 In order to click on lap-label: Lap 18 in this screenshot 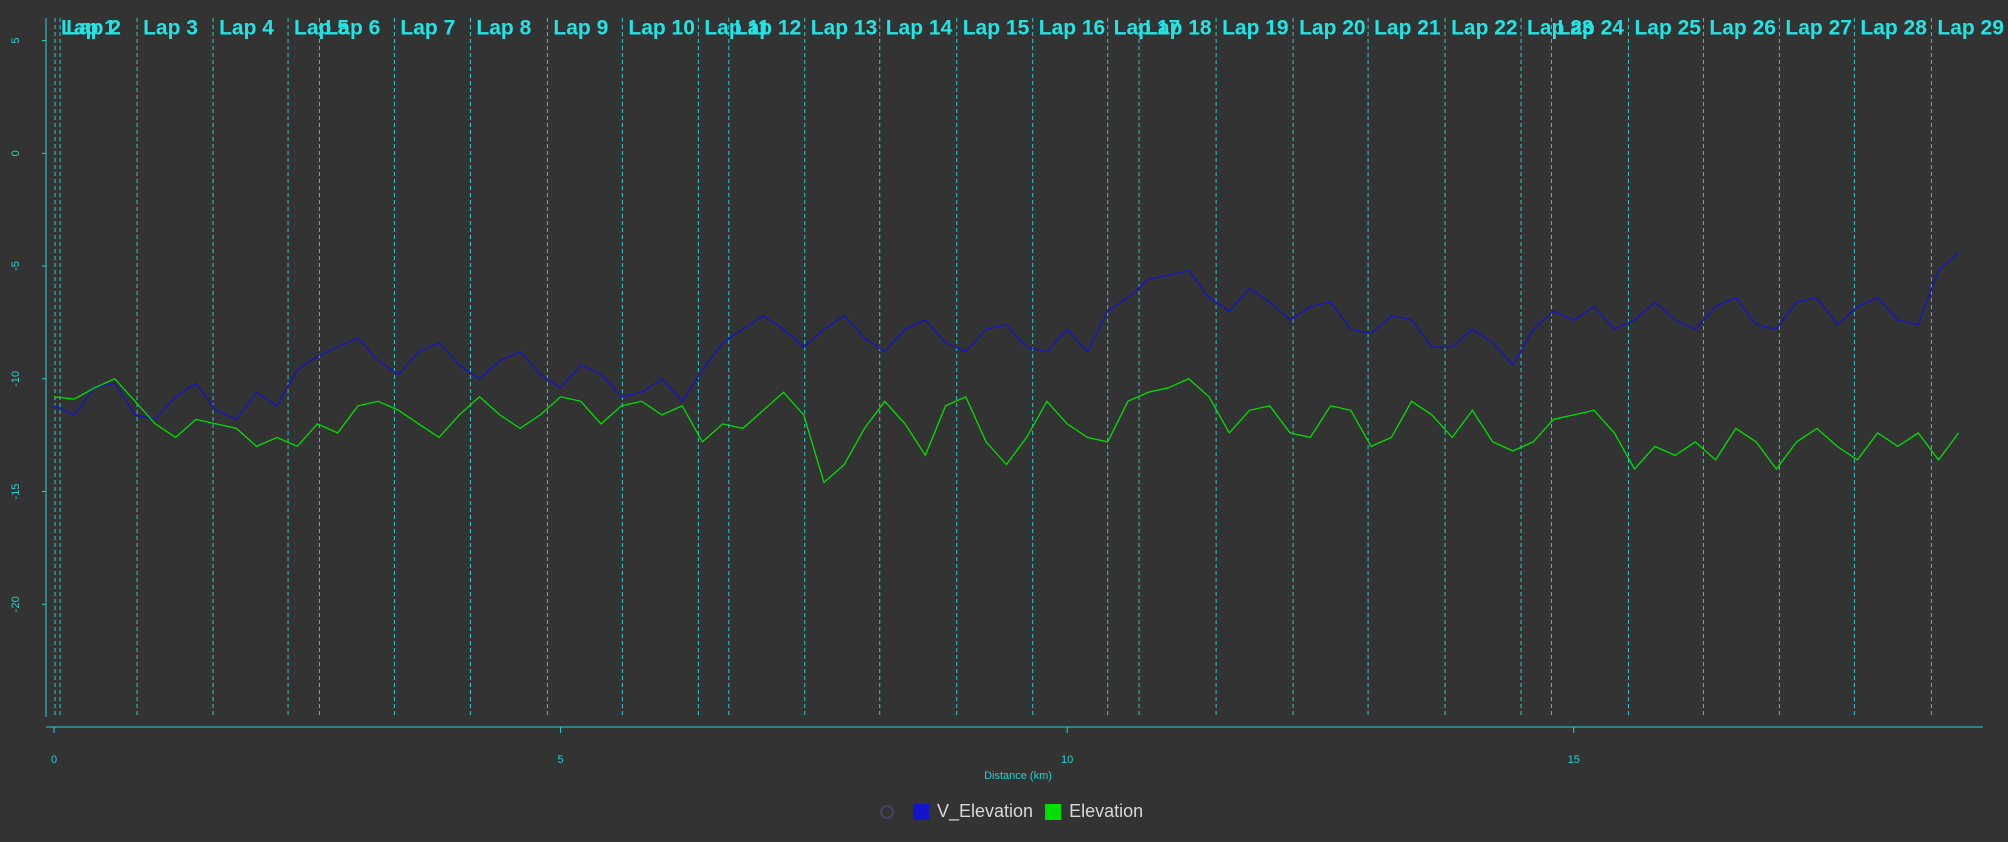, I will do `click(1178, 28)`.